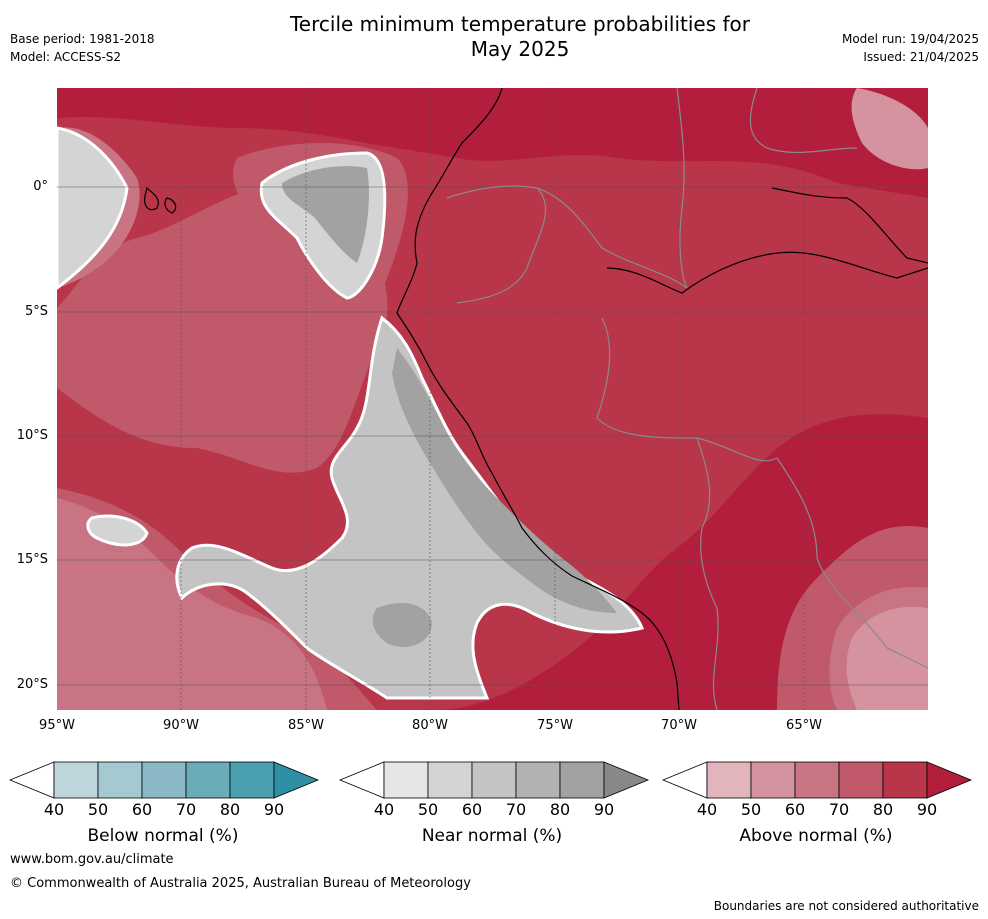  What do you see at coordinates (66, 57) in the screenshot?
I see `model-name: Model: ACCESS-S2` at bounding box center [66, 57].